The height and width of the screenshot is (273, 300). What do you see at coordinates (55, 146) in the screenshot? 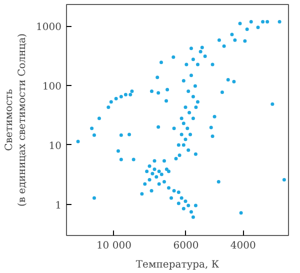
I see `y-tick-label: 10` at bounding box center [55, 146].